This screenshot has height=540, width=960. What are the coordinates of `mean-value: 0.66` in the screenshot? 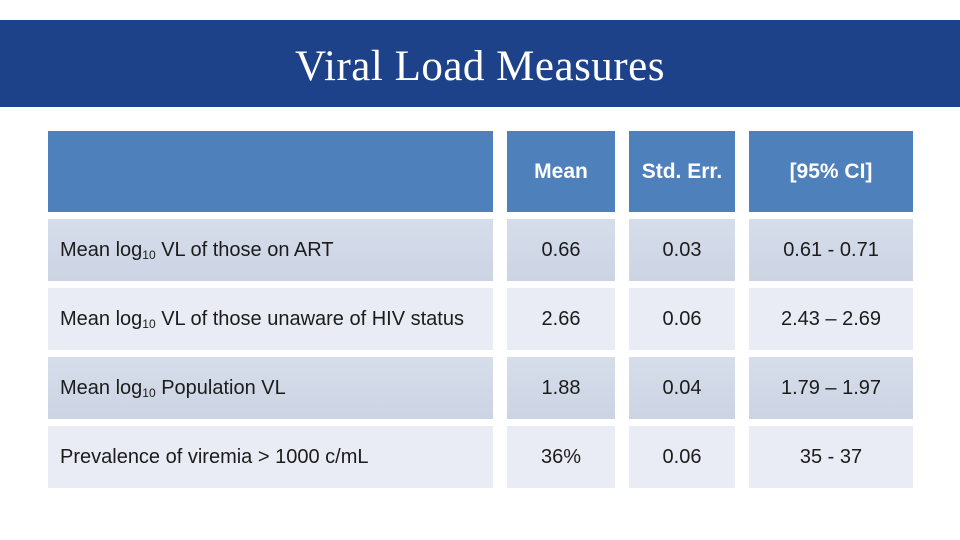 It's located at (561, 250).